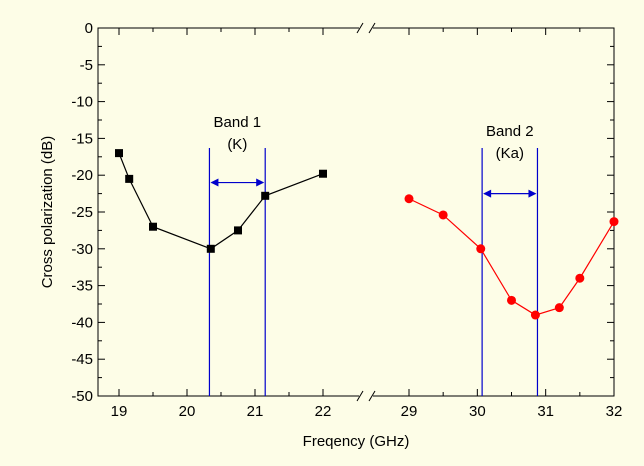 The width and height of the screenshot is (644, 466). What do you see at coordinates (409, 411) in the screenshot?
I see `x-tick-label: 29` at bounding box center [409, 411].